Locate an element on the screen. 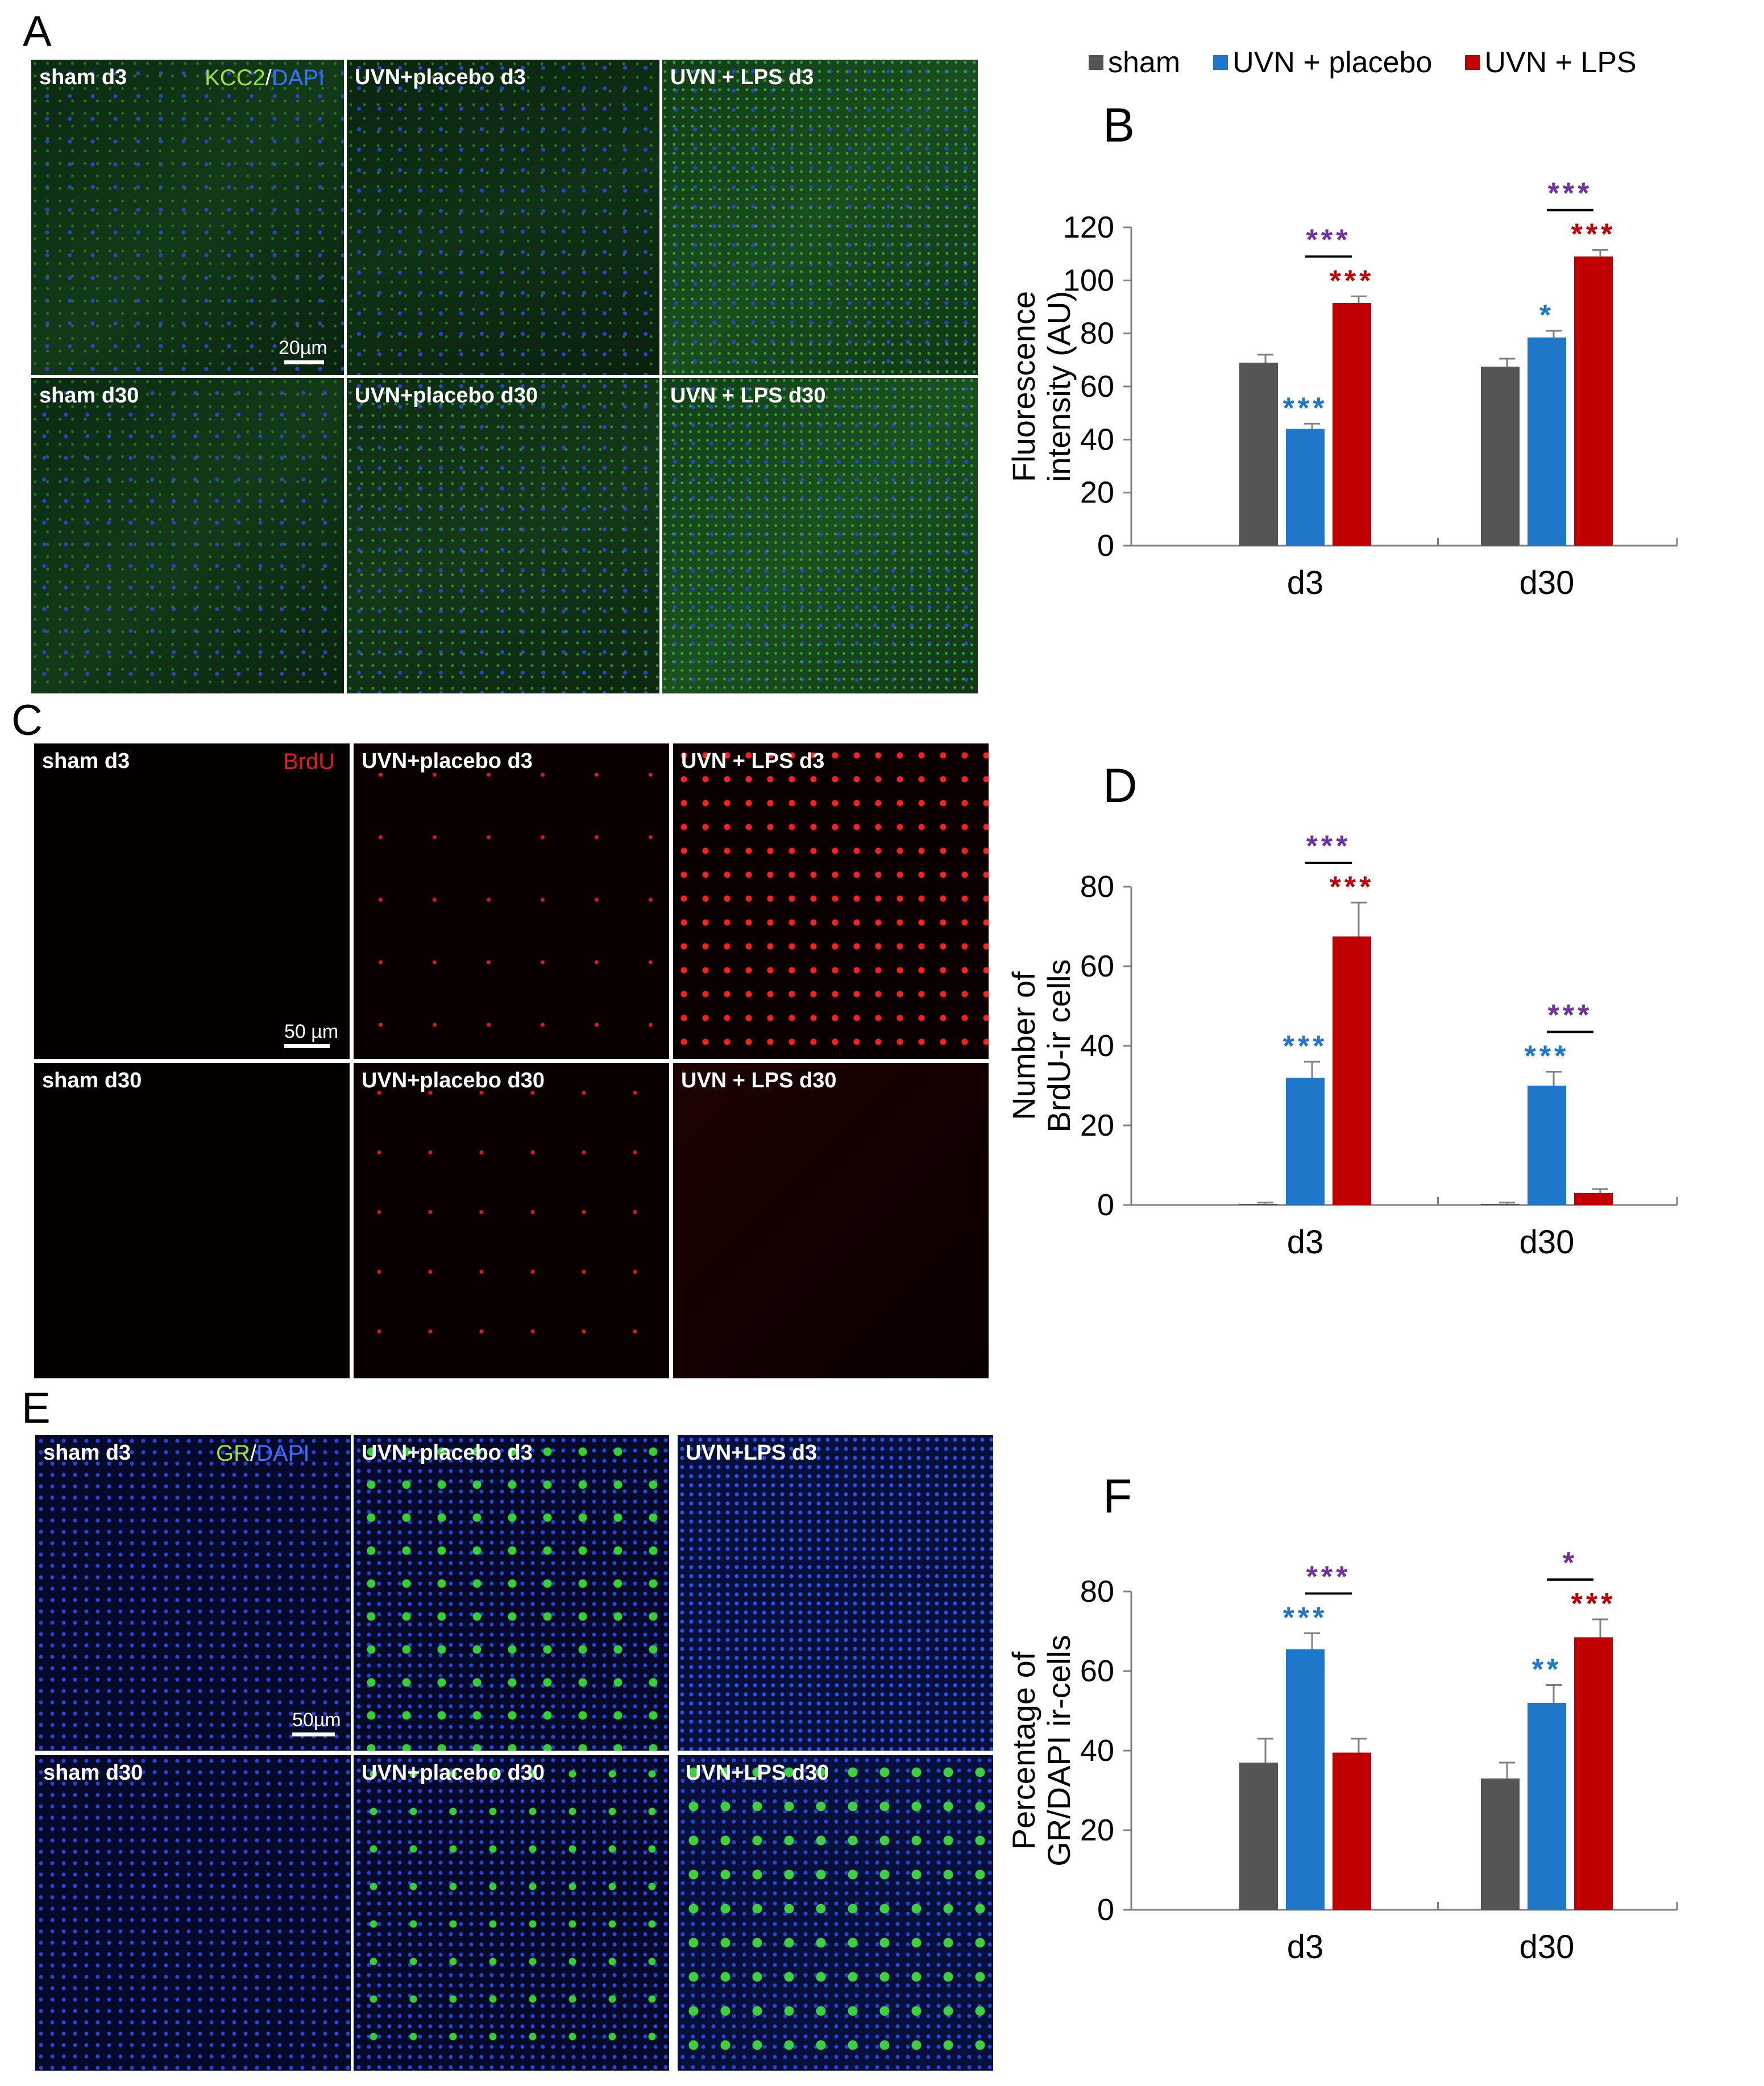 The image size is (1764, 2086). stain-label-kcc2-dapi: KCC2/DAPI is located at coordinates (265, 78).